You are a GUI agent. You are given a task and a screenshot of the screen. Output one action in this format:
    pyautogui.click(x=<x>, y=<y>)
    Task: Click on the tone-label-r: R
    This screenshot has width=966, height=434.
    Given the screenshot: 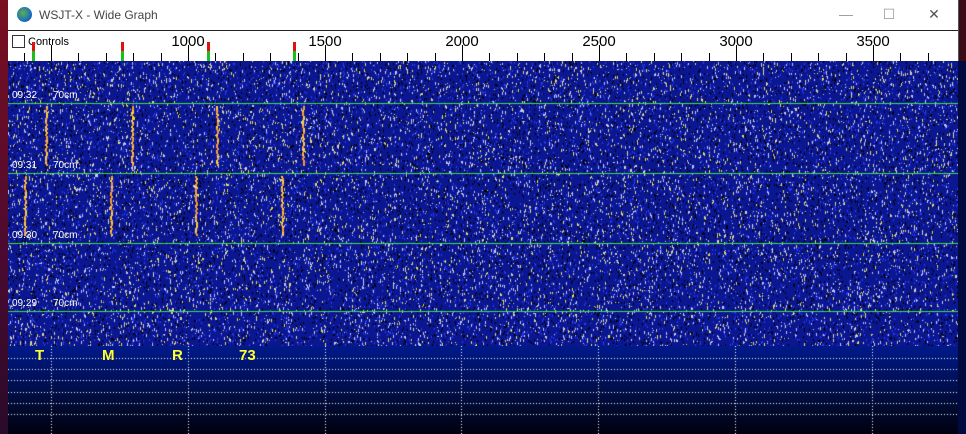 What is the action you would take?
    pyautogui.click(x=177, y=355)
    